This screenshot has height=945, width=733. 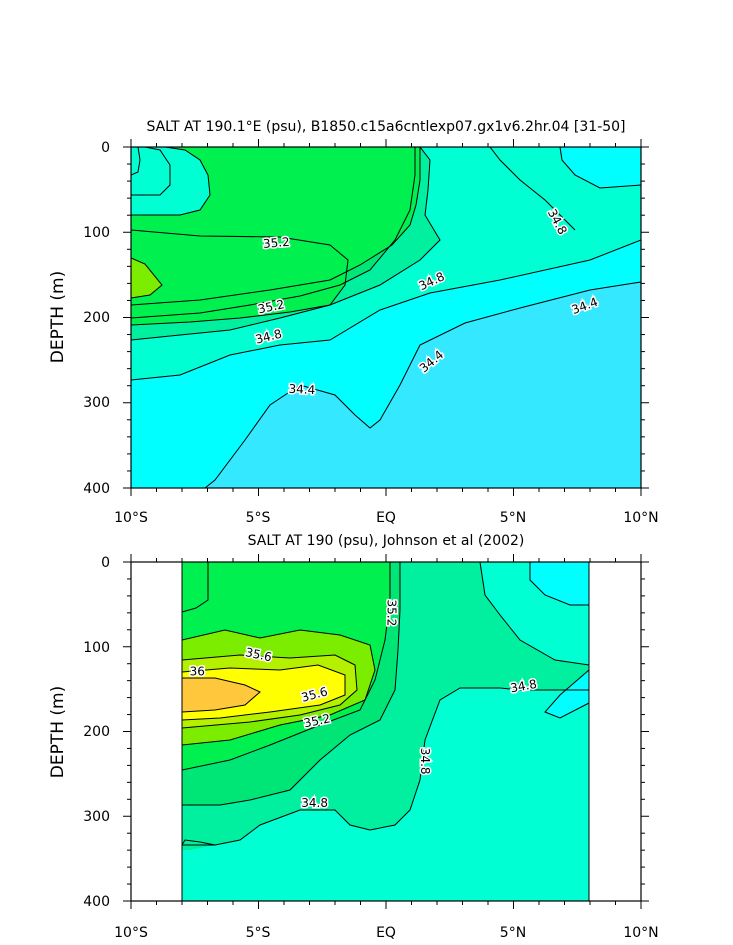 I want to click on top-y-axis-label: DEPTH (m), so click(x=58, y=317).